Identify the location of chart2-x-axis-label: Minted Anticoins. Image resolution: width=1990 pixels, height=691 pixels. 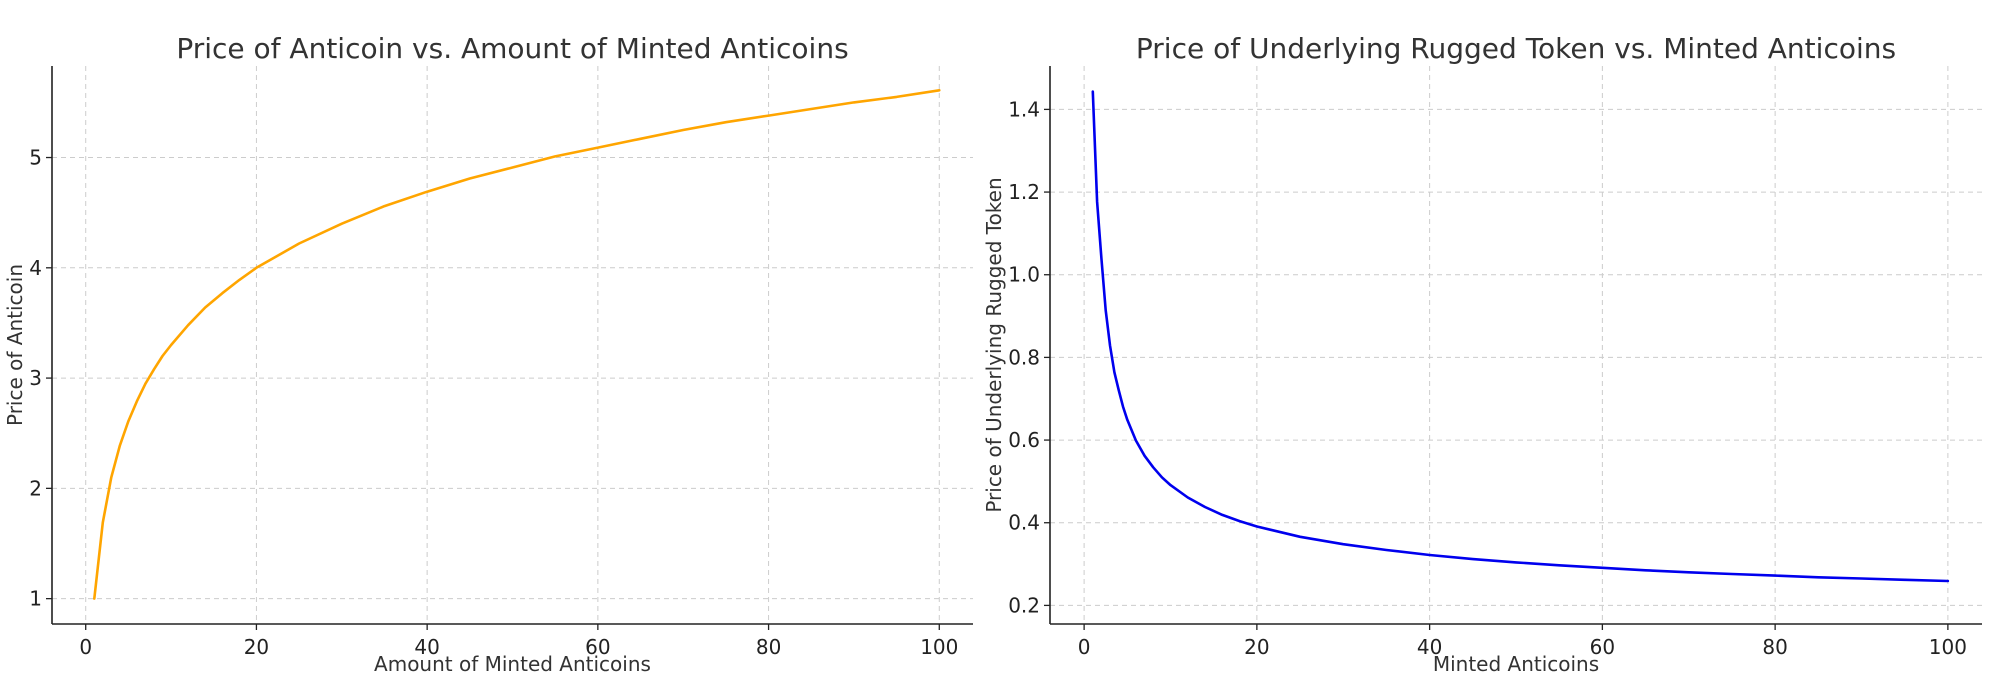
(1516, 664).